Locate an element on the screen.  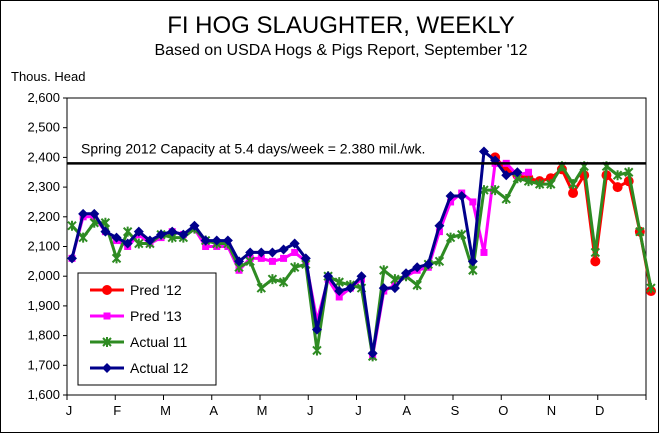
x-tick-label: F is located at coordinates (117, 410).